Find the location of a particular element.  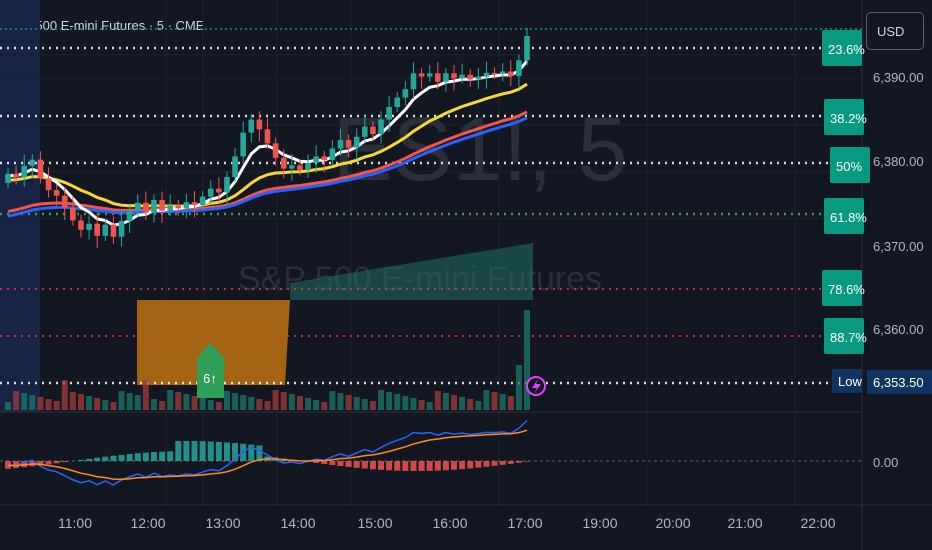

price-tick: 6,370.00 is located at coordinates (898, 246).